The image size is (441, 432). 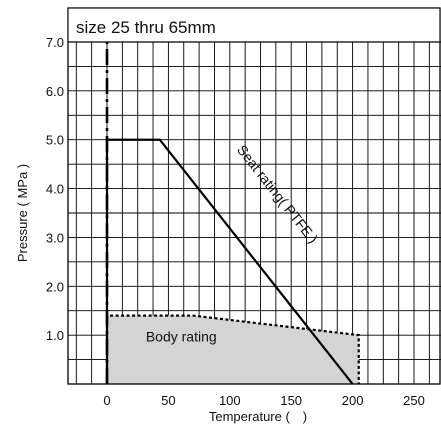 What do you see at coordinates (291, 400) in the screenshot?
I see `x-tick-label: 150` at bounding box center [291, 400].